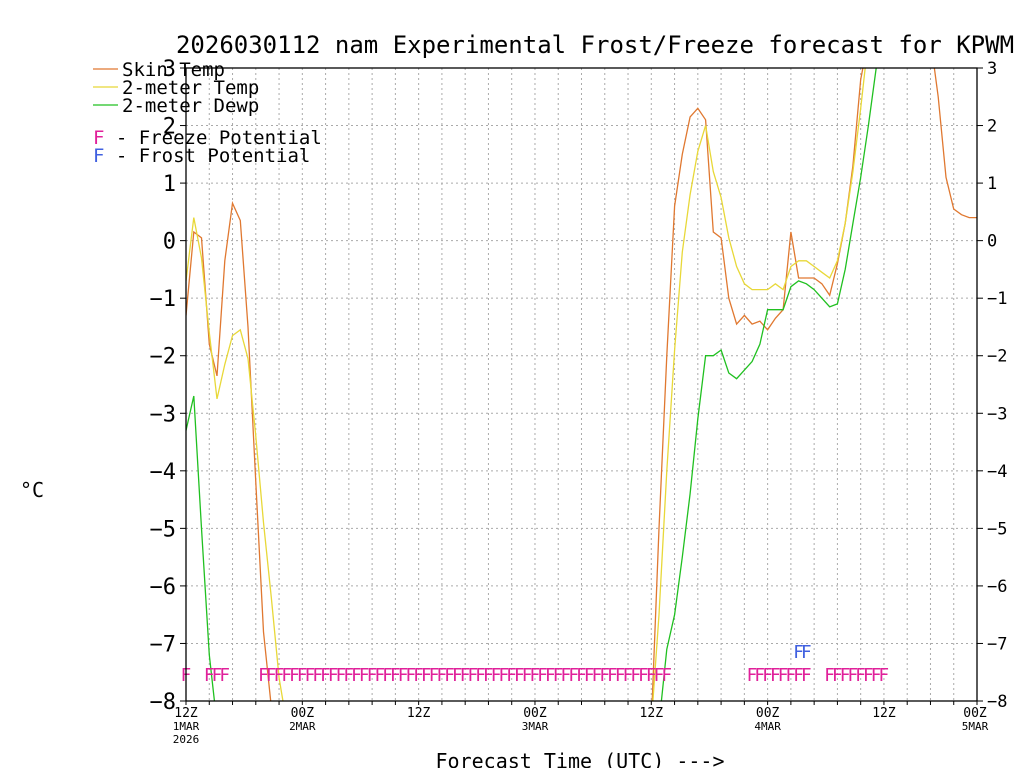 The image size is (1024, 768). I want to click on x-tick-sublabel-date: 2MAR, so click(302, 726).